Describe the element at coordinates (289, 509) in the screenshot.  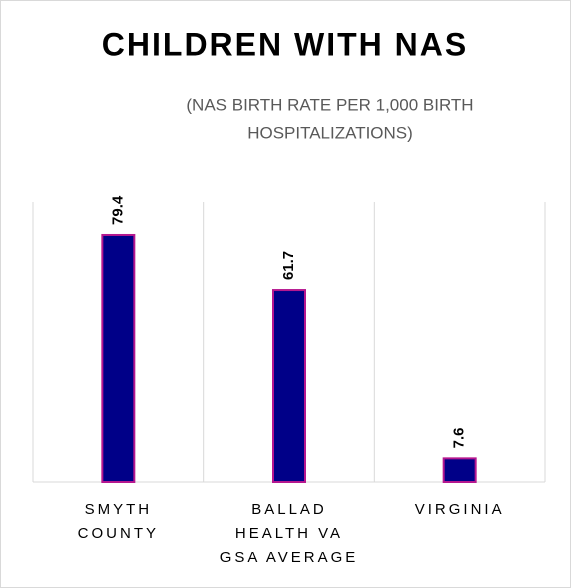
I see `x-tick-label-line: BALLAD` at that location.